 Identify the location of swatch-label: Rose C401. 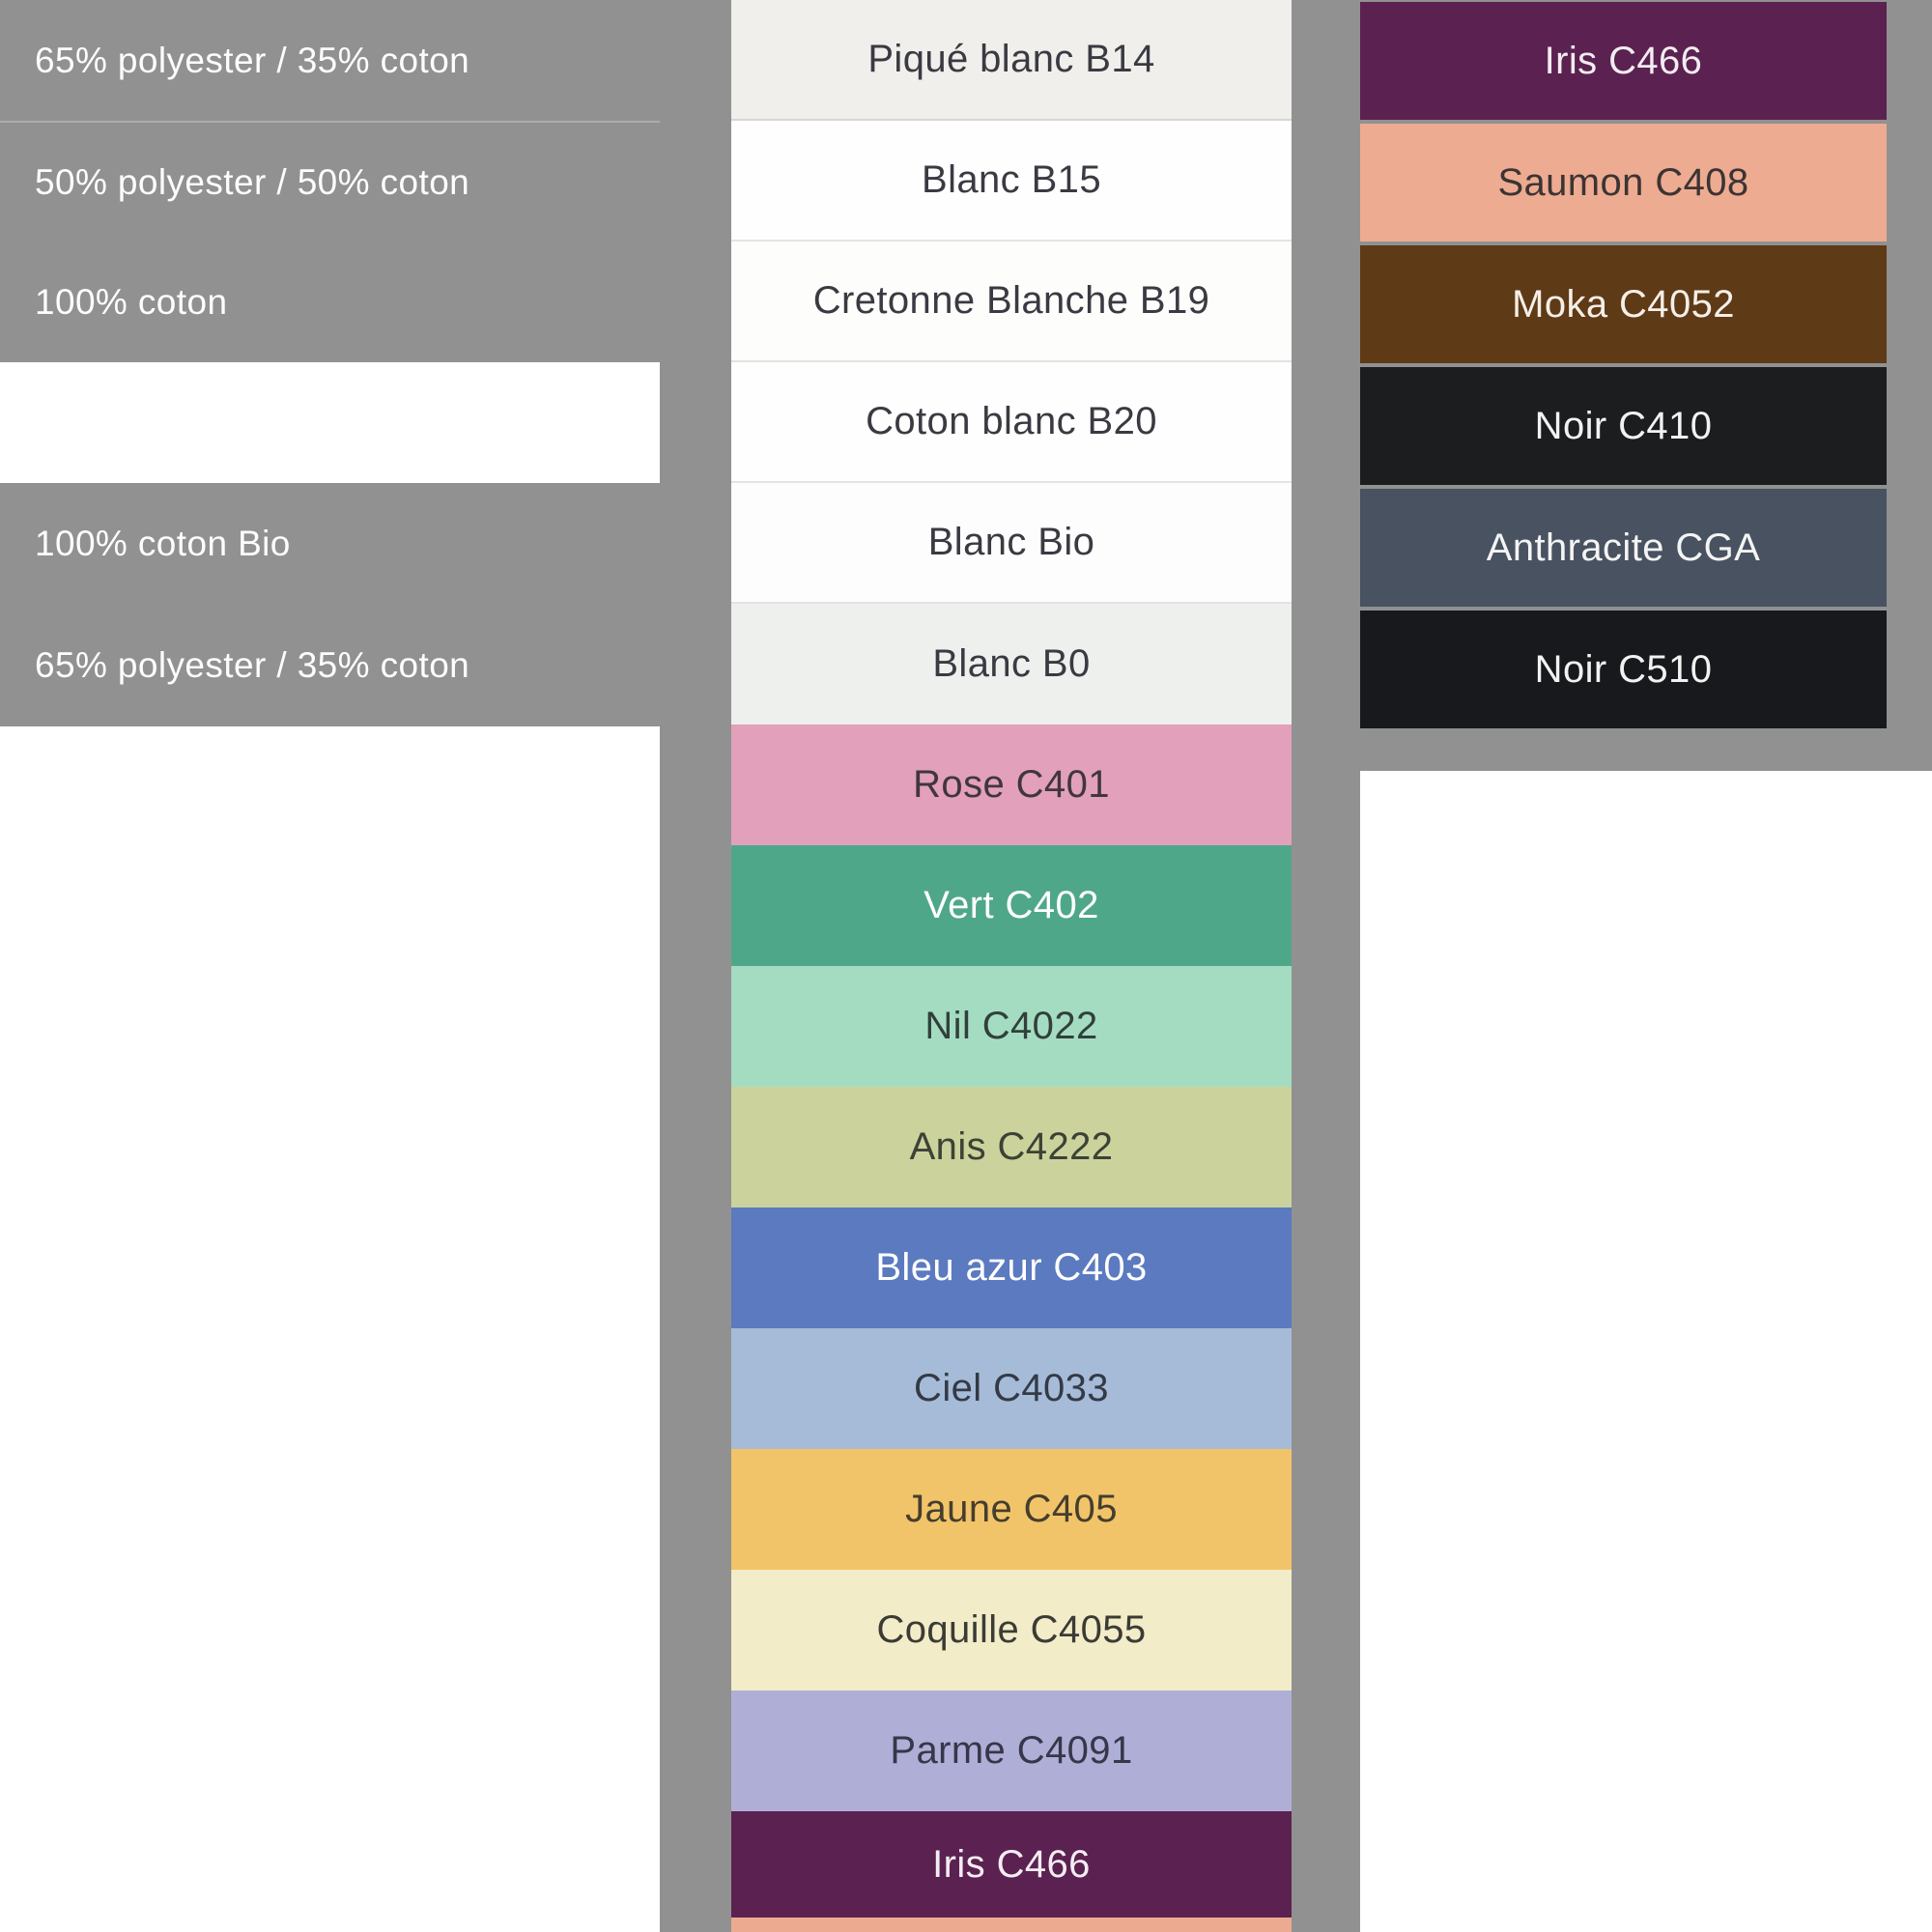
(1011, 784).